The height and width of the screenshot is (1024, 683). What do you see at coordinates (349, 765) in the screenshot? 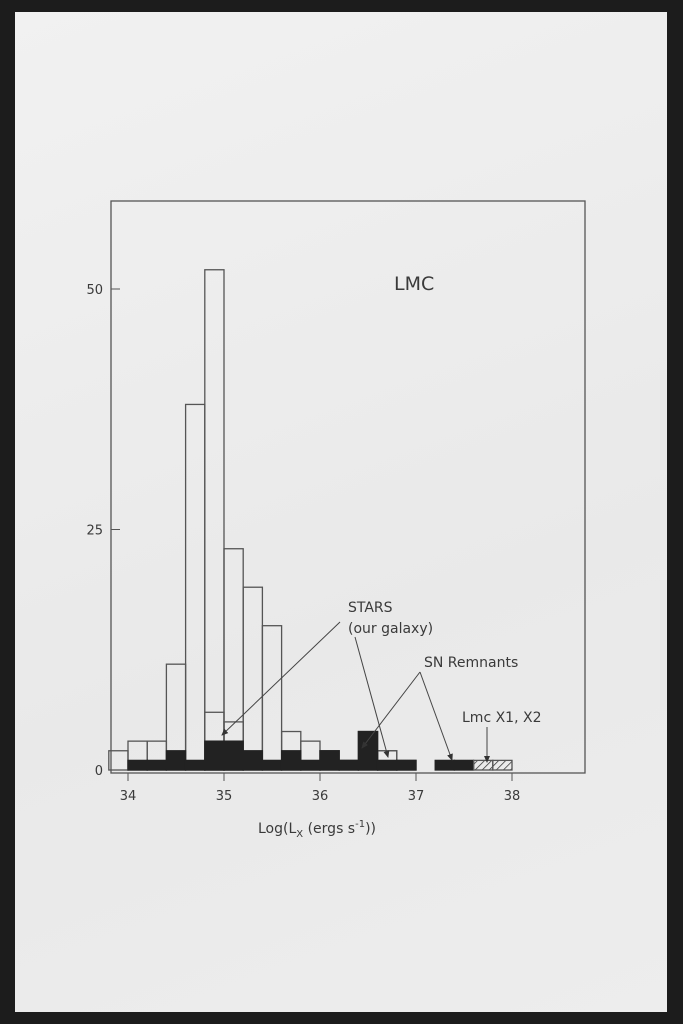
I see `bar-filled-36.2` at bounding box center [349, 765].